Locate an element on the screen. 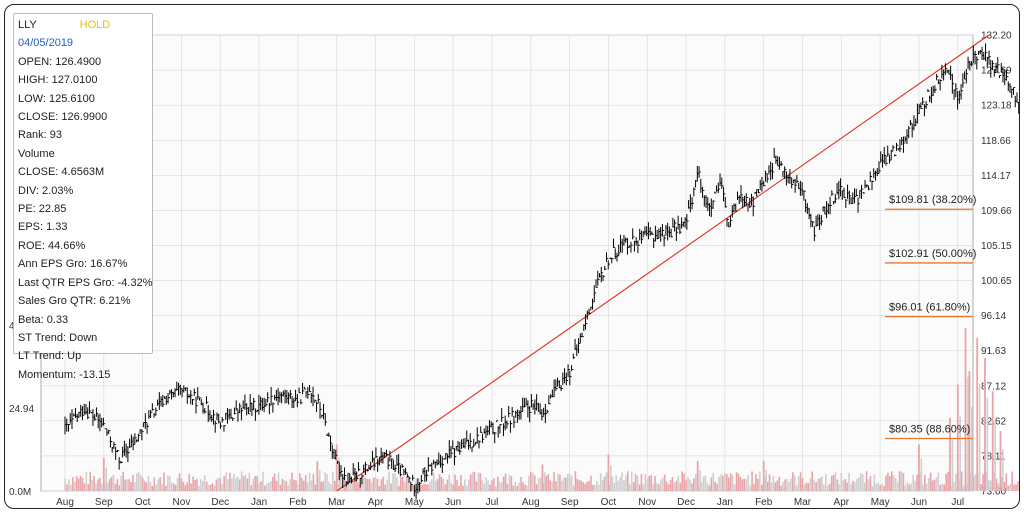 This screenshot has height=512, width=1024. month-tick-label: Nov is located at coordinates (647, 502).